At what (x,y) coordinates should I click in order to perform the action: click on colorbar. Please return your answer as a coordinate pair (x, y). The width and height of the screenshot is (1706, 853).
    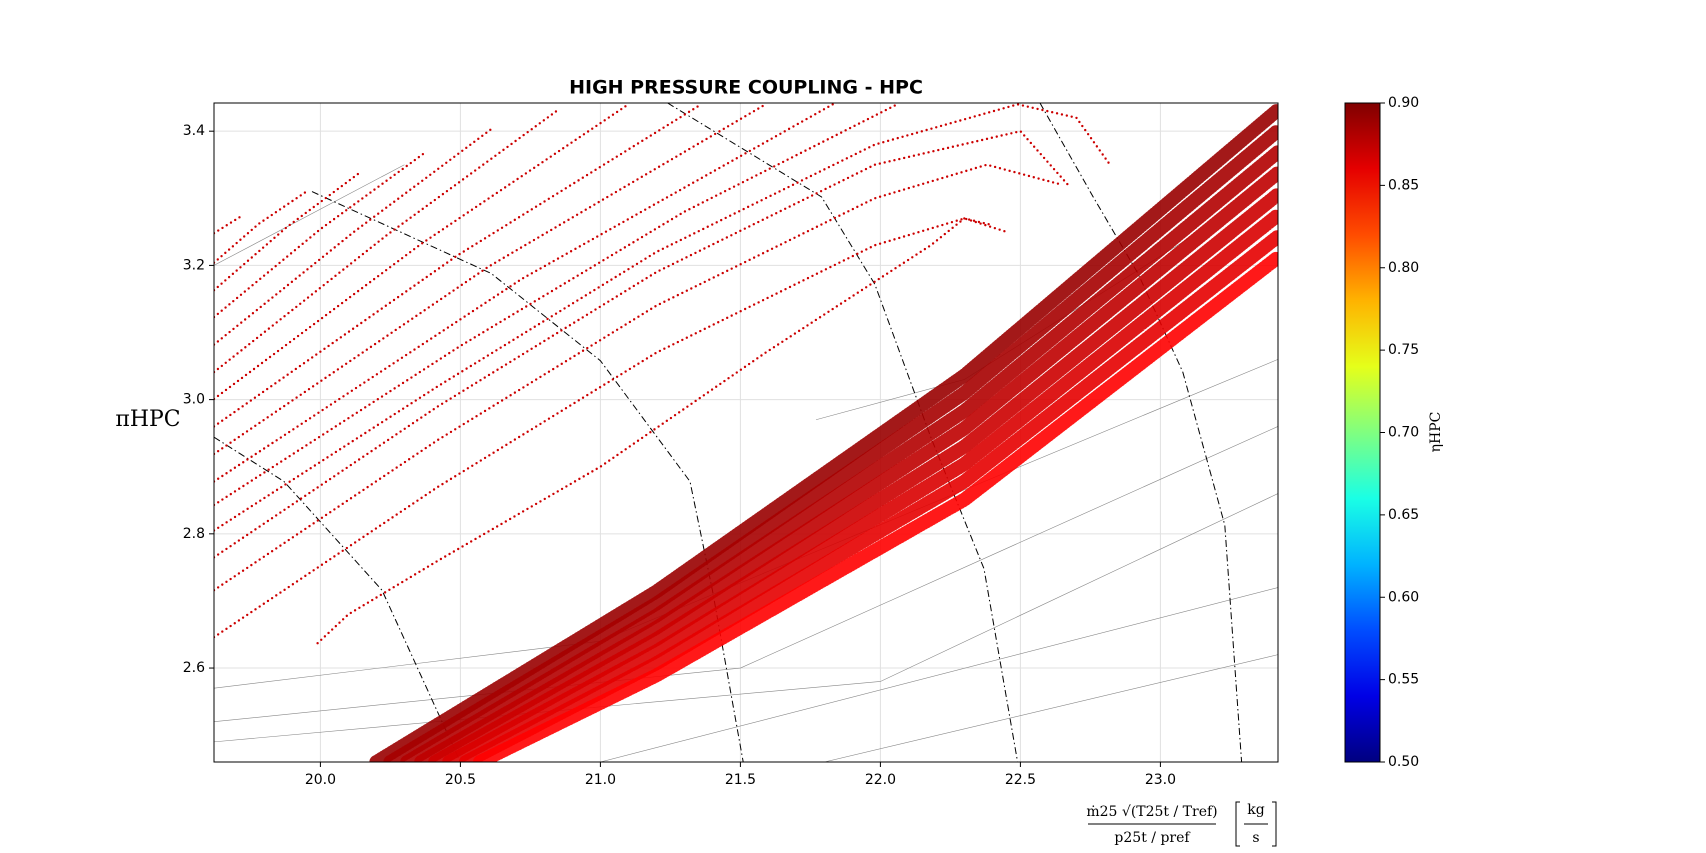
    Looking at the image, I should click on (1362, 432).